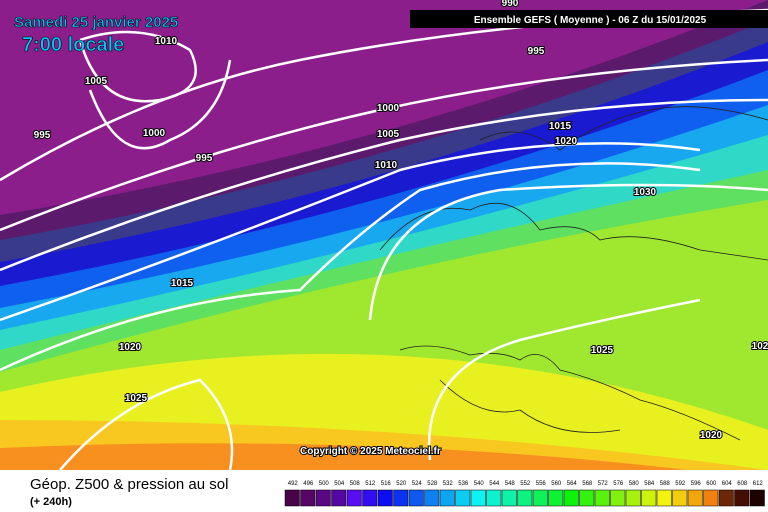  I want to click on colorbar-label: 524, so click(417, 484).